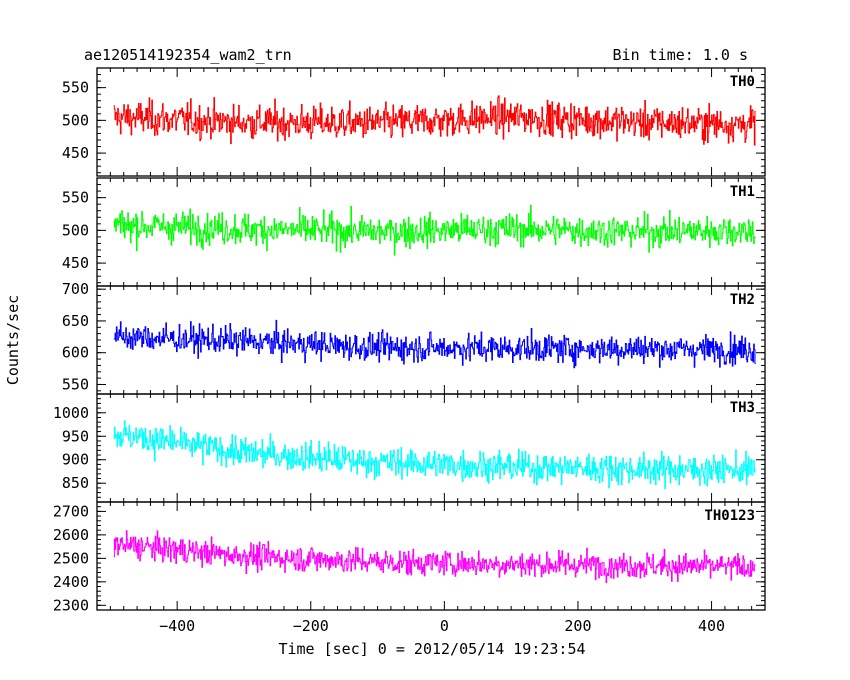 The height and width of the screenshot is (680, 850). What do you see at coordinates (434, 454) in the screenshot?
I see `series-line-th3` at bounding box center [434, 454].